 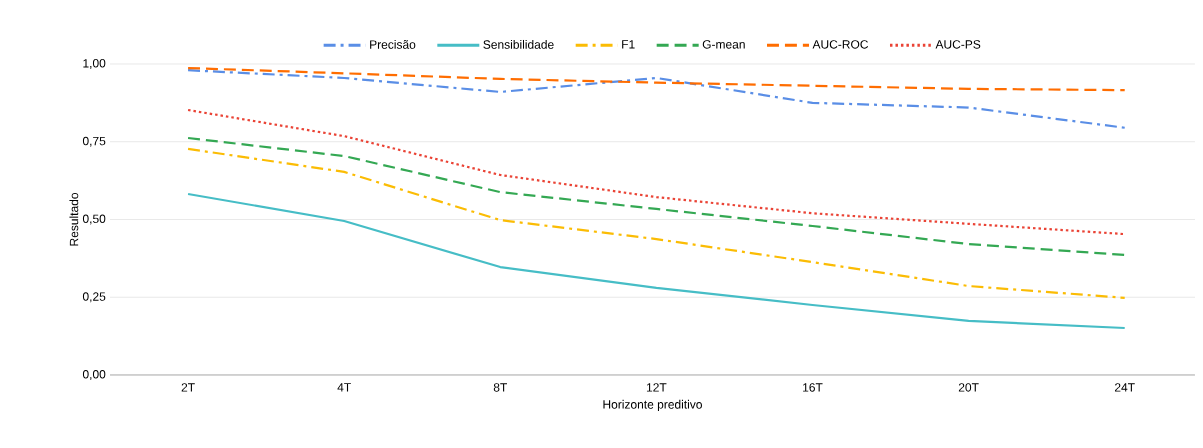 I want to click on y-tick-label: 0,25, so click(x=94, y=297).